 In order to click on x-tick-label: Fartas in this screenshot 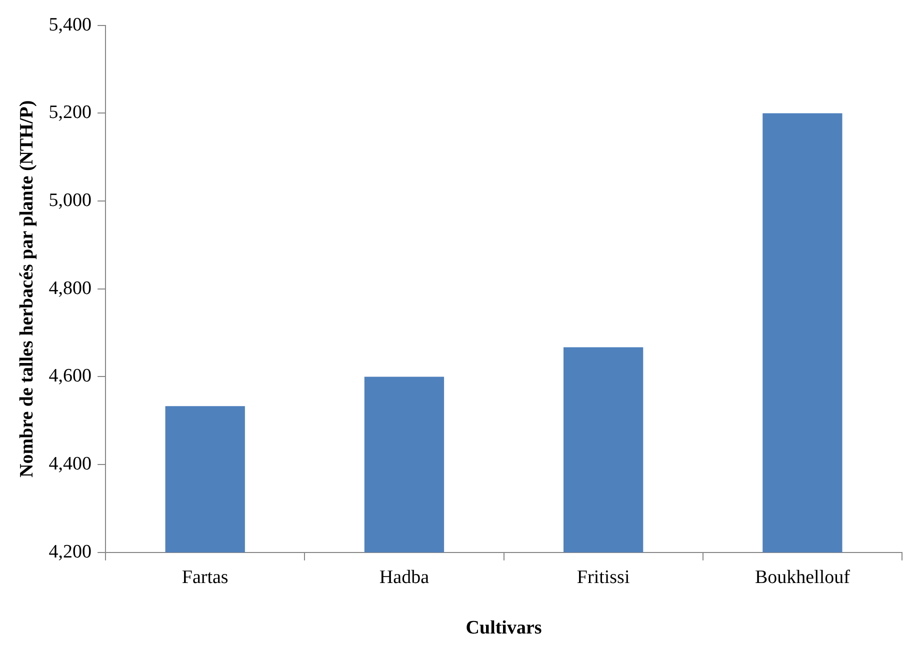, I will do `click(205, 577)`.